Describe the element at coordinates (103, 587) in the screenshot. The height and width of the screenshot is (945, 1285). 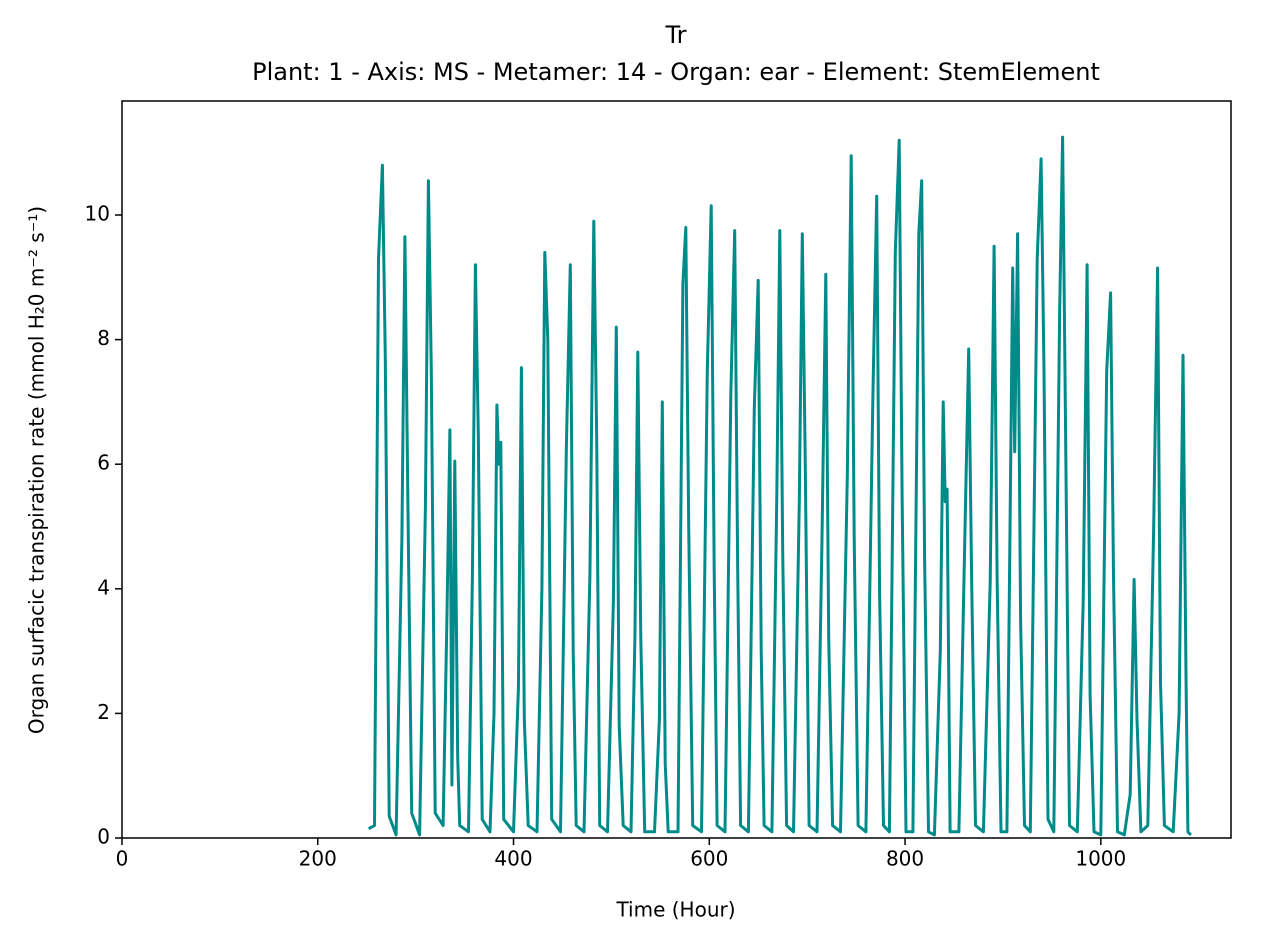
I see `y-tick-label: 4` at that location.